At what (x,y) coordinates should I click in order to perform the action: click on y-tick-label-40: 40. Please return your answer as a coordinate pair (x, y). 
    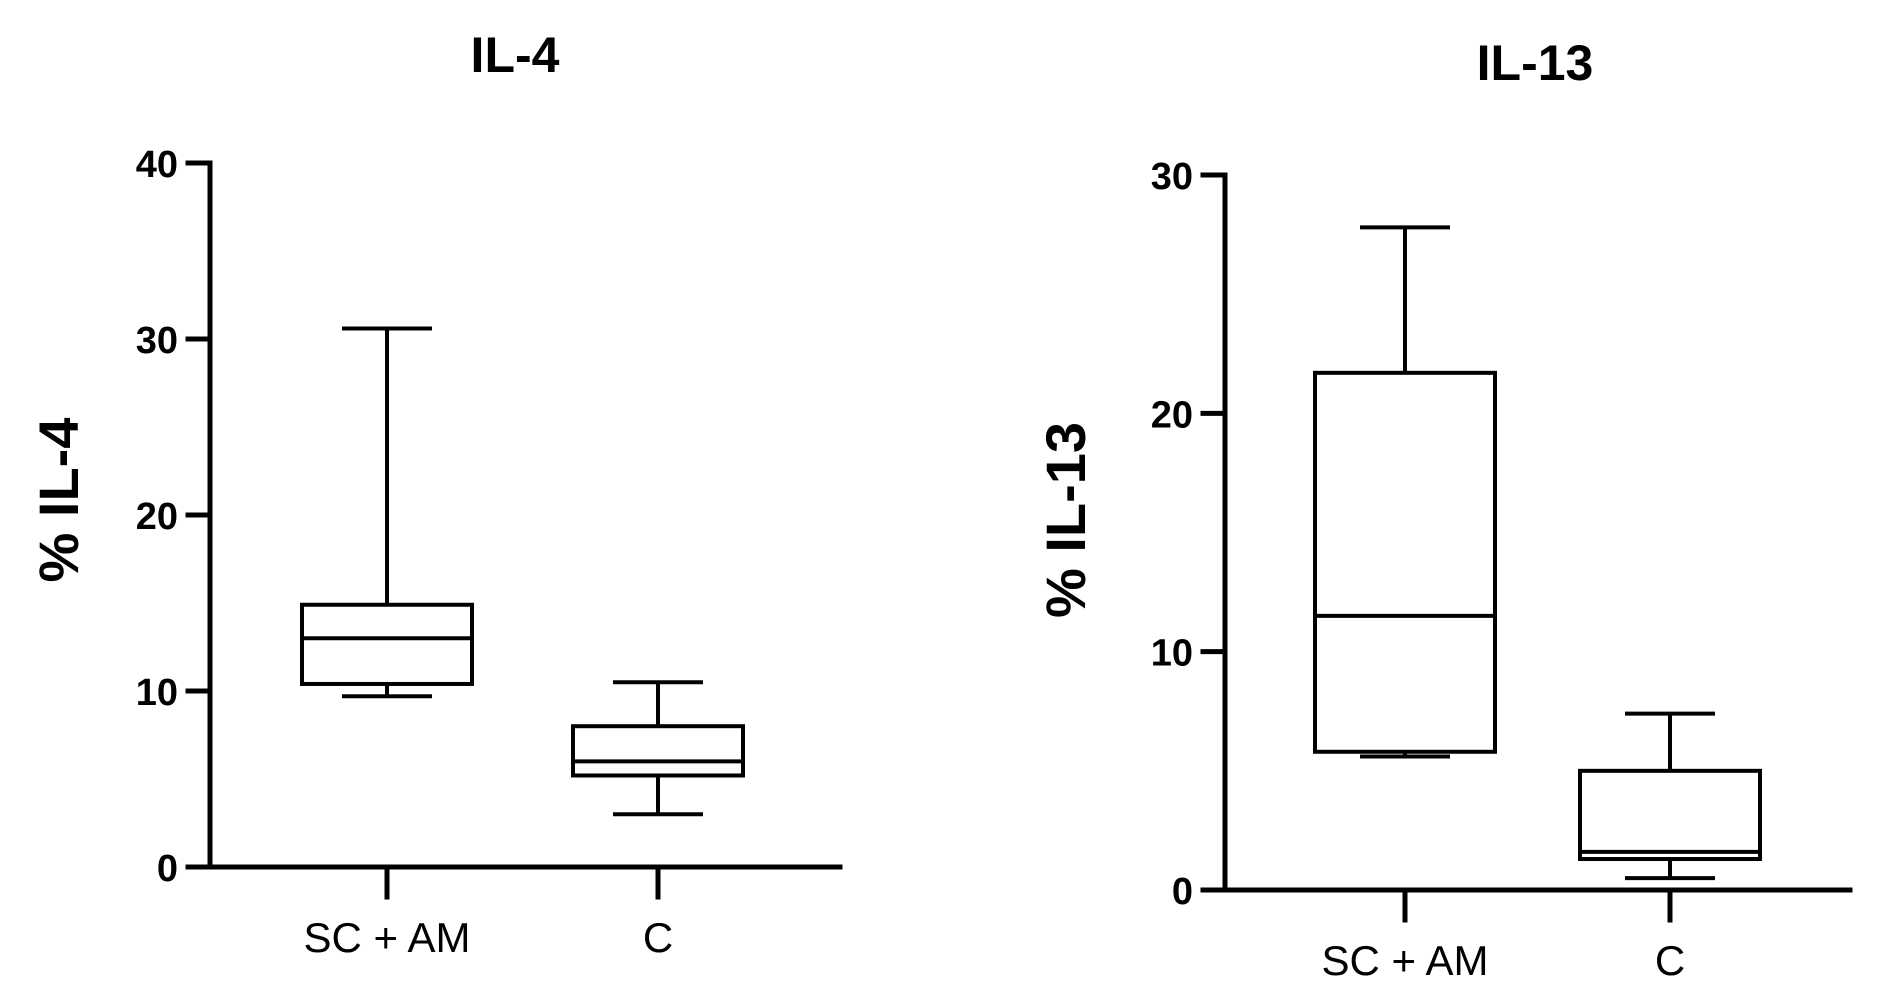
    Looking at the image, I should click on (157, 165).